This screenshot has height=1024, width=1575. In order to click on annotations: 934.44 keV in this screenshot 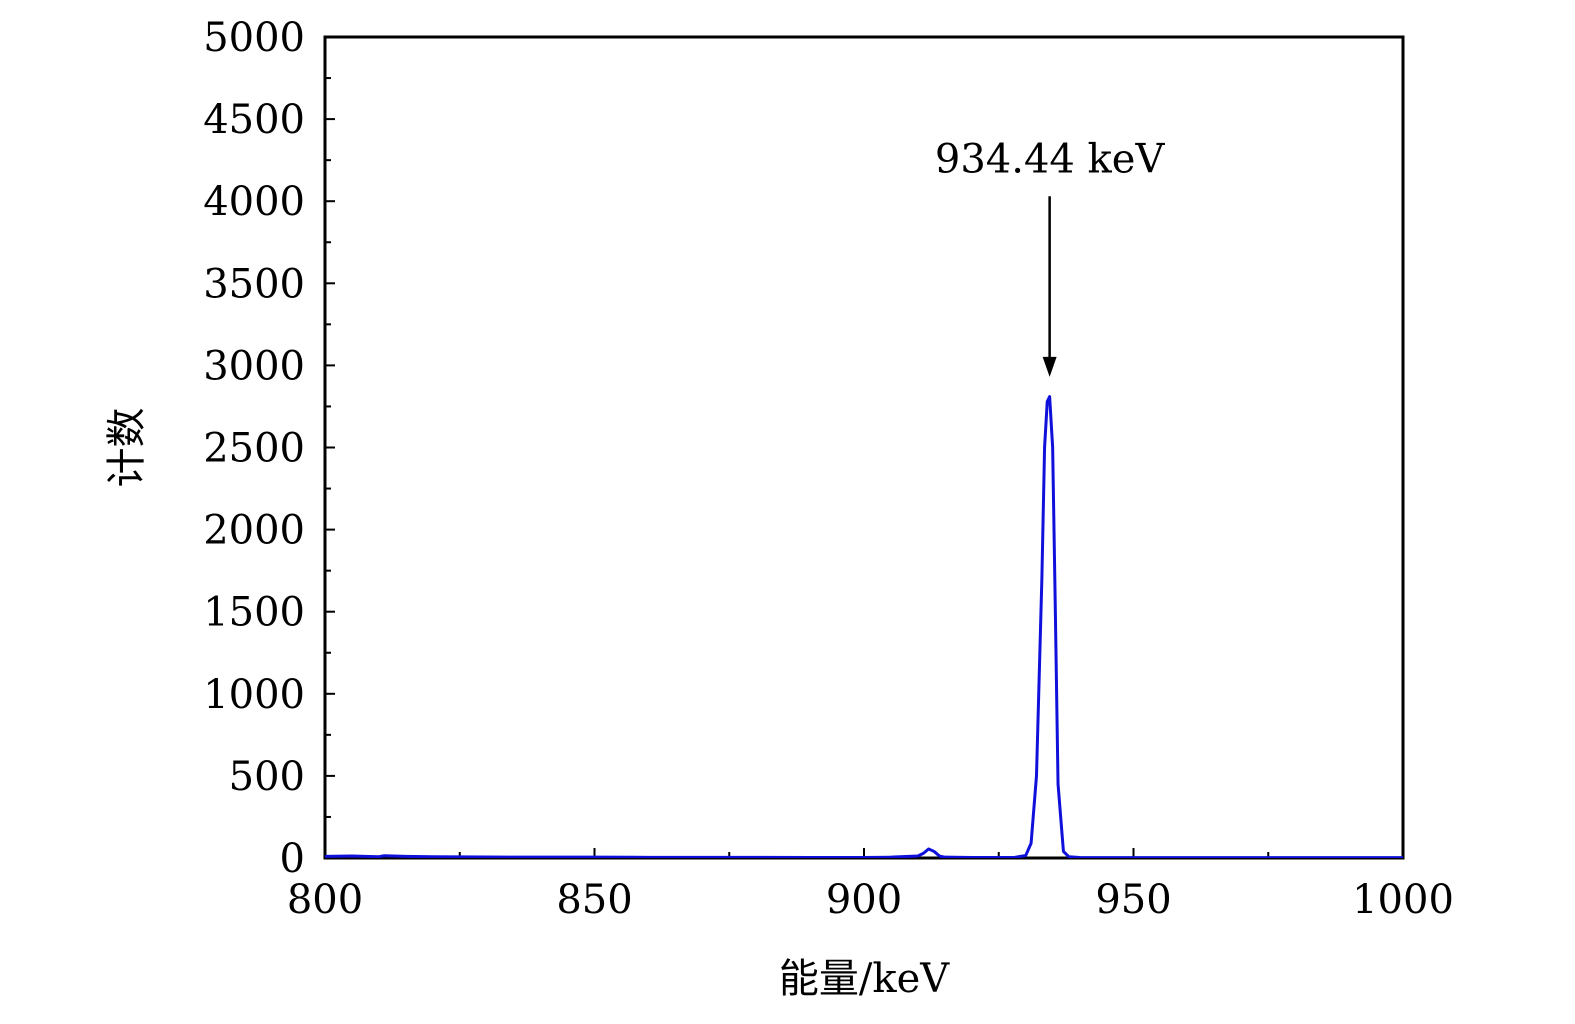, I will do `click(1050, 256)`.